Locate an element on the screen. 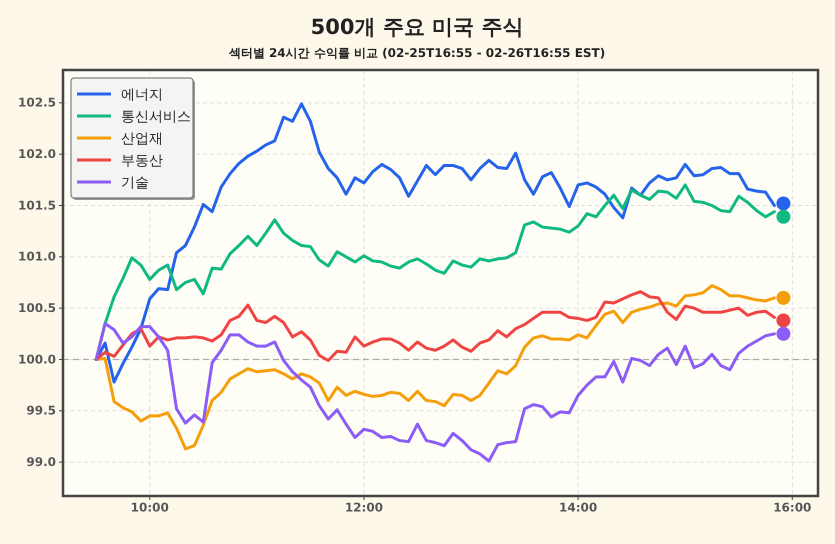 Image resolution: width=835 pixels, height=544 pixels. y-tick-label: 99.5 is located at coordinates (41, 411).